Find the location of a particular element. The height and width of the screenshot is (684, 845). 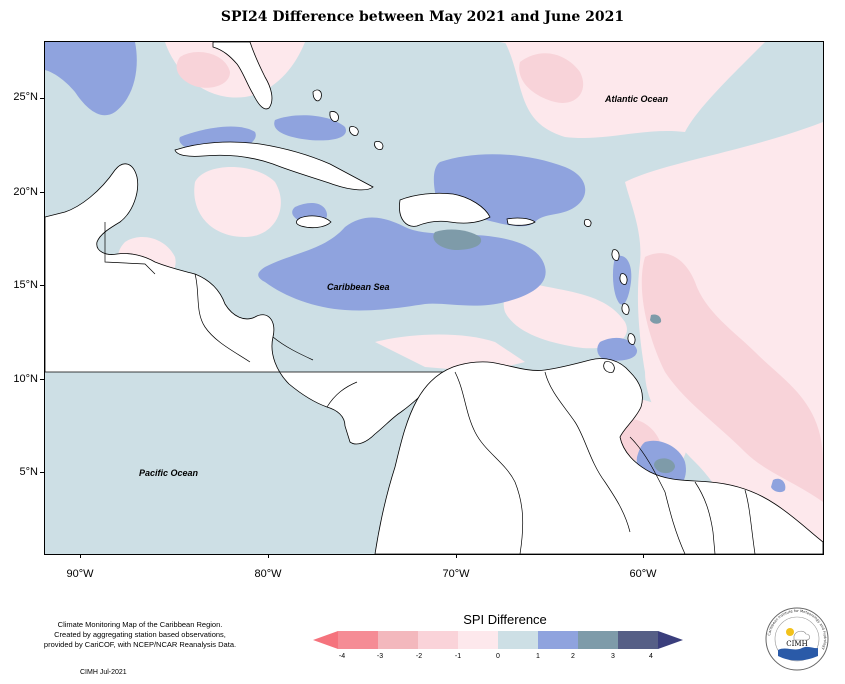

y-tick-10n: 10°N is located at coordinates (25, 379).